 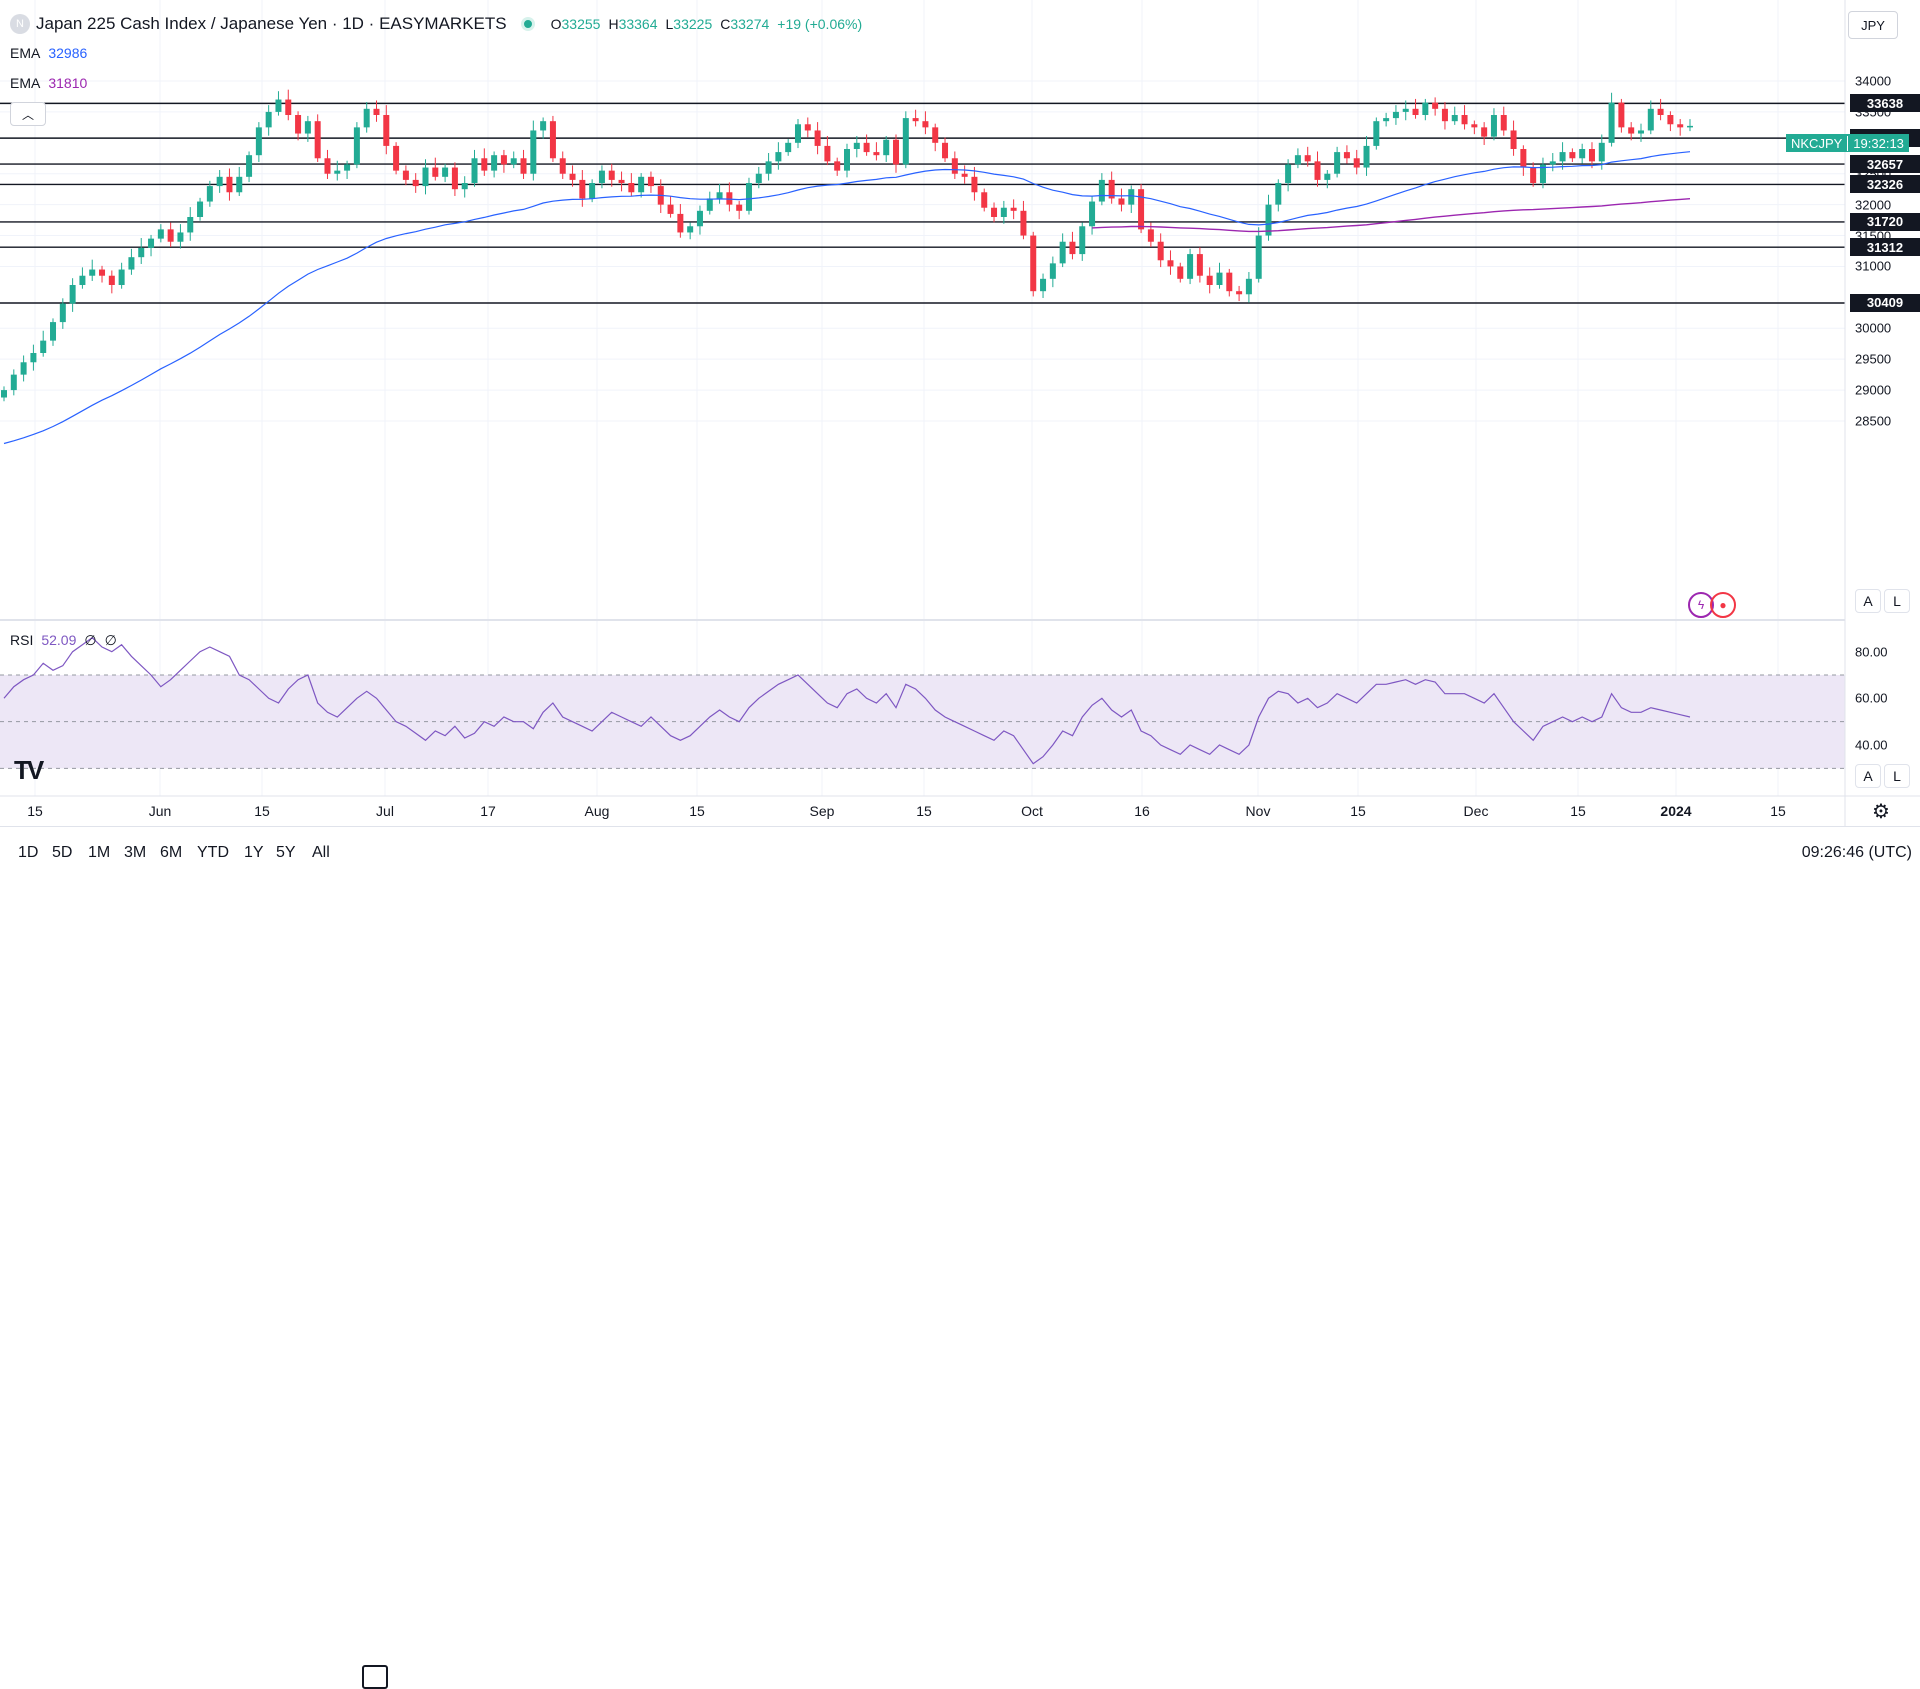 What do you see at coordinates (822, 811) in the screenshot?
I see `time-tick: Sep` at bounding box center [822, 811].